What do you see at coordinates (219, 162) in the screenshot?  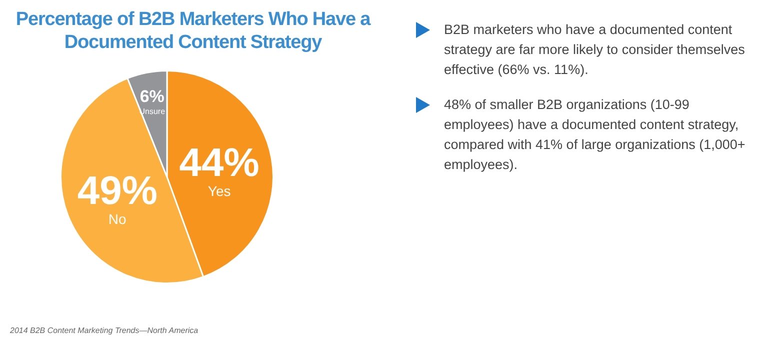 I see `data-label: 44%` at bounding box center [219, 162].